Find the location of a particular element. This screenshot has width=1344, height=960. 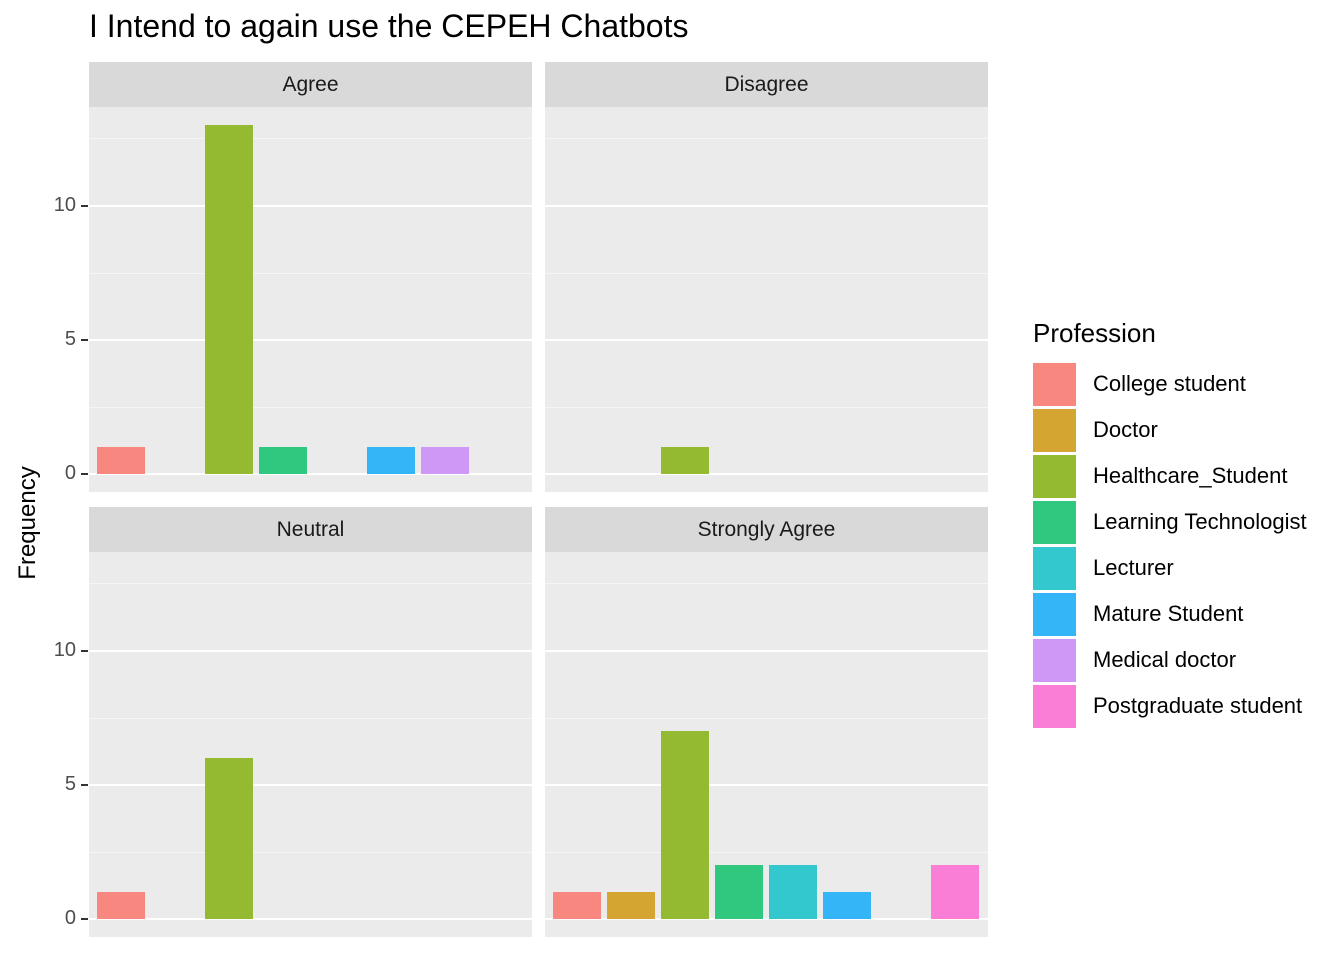

legend-item: Healthcare_Student is located at coordinates (1170, 476).